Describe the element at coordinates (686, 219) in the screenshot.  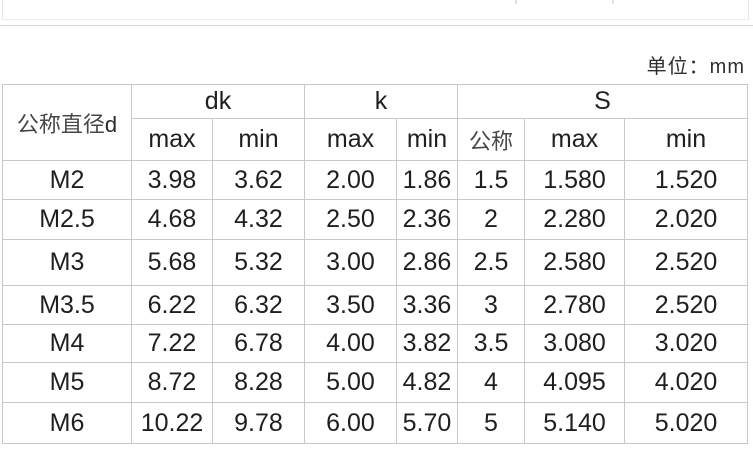
I see `cell-s-min: 2.020` at that location.